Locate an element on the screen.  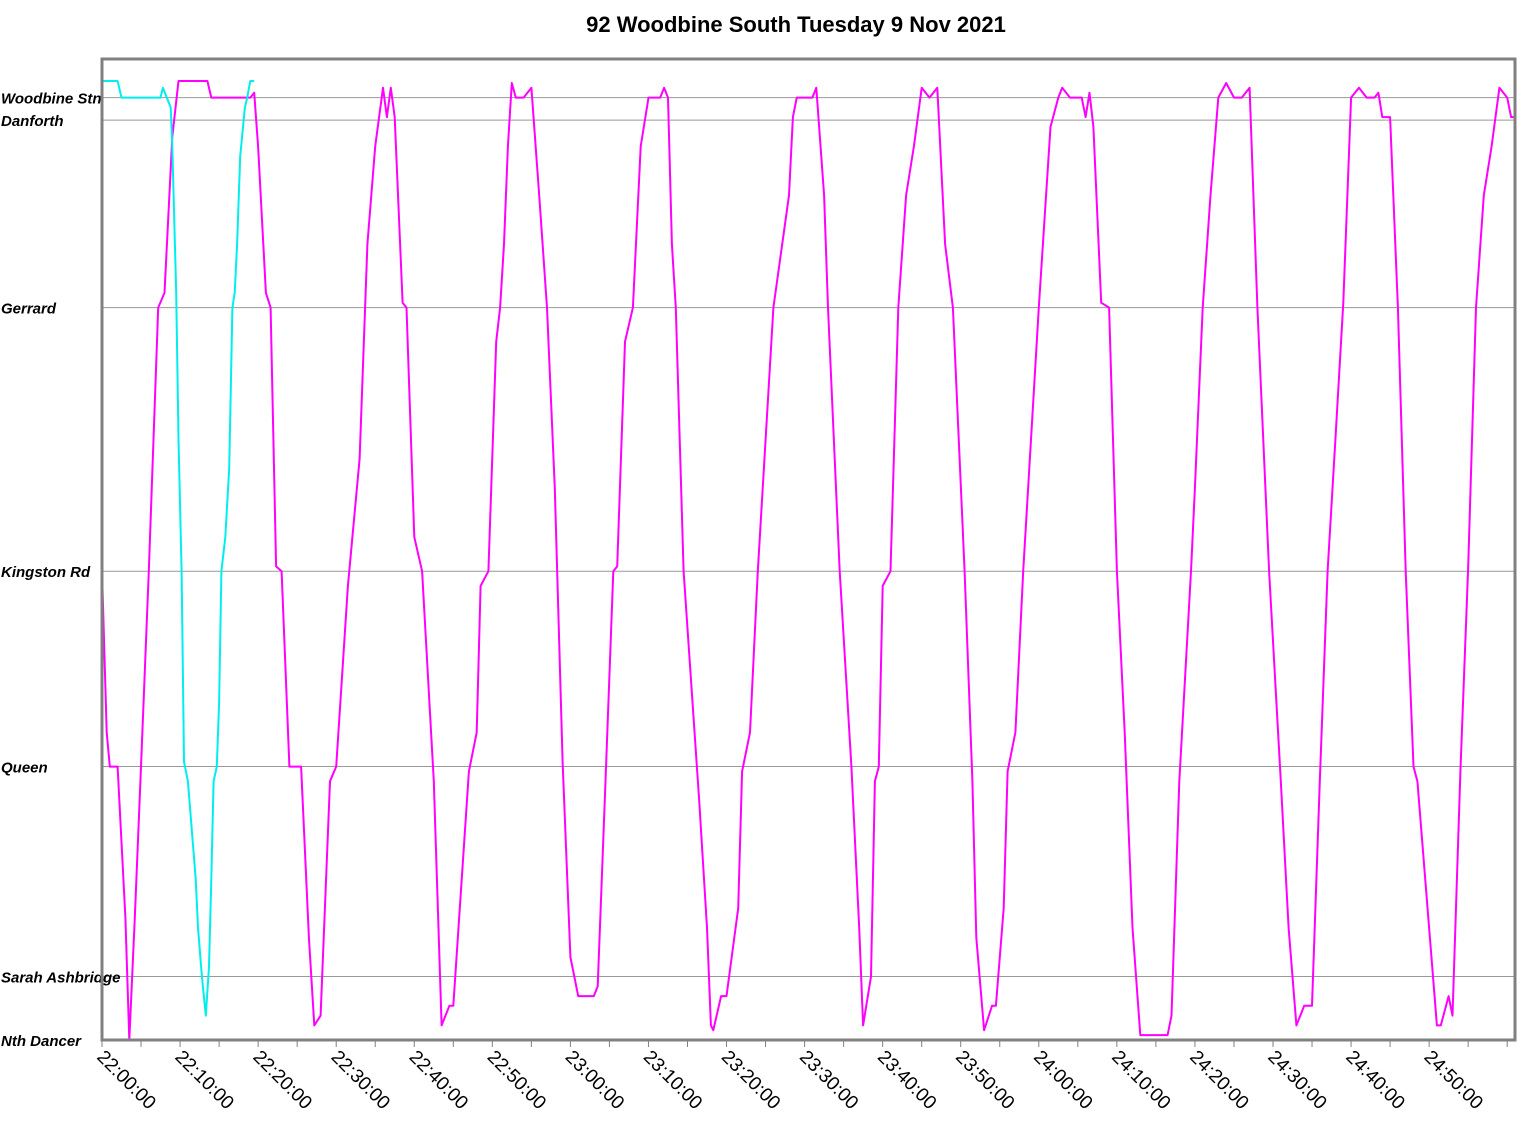
x-tick-label: 22:40:00 is located at coordinates (438, 1080).